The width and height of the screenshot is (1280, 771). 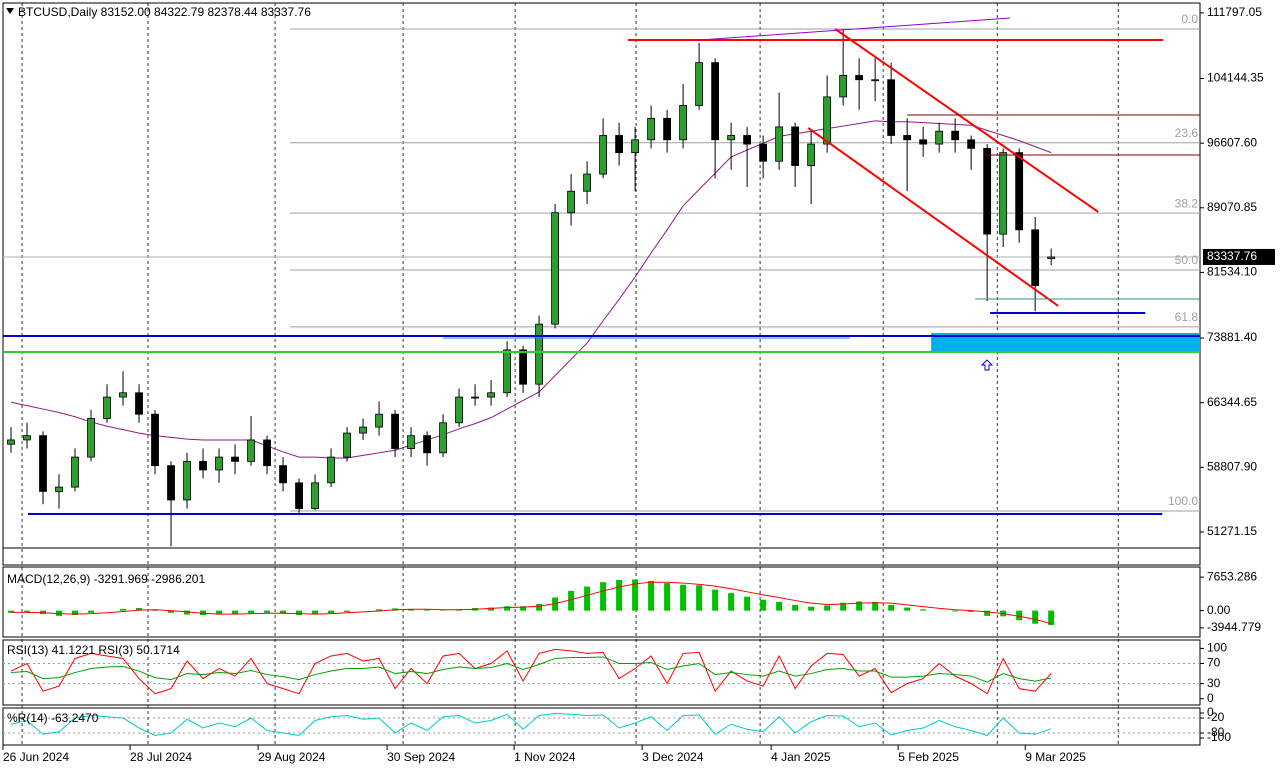 What do you see at coordinates (292, 757) in the screenshot?
I see `x-tick-label: 29 Aug 2024` at bounding box center [292, 757].